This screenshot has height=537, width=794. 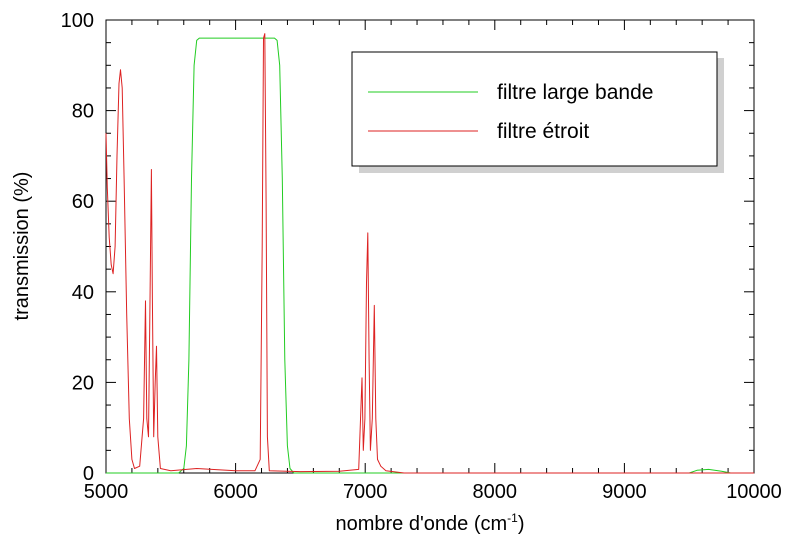 I want to click on y-tick-label: 20, so click(x=83, y=383).